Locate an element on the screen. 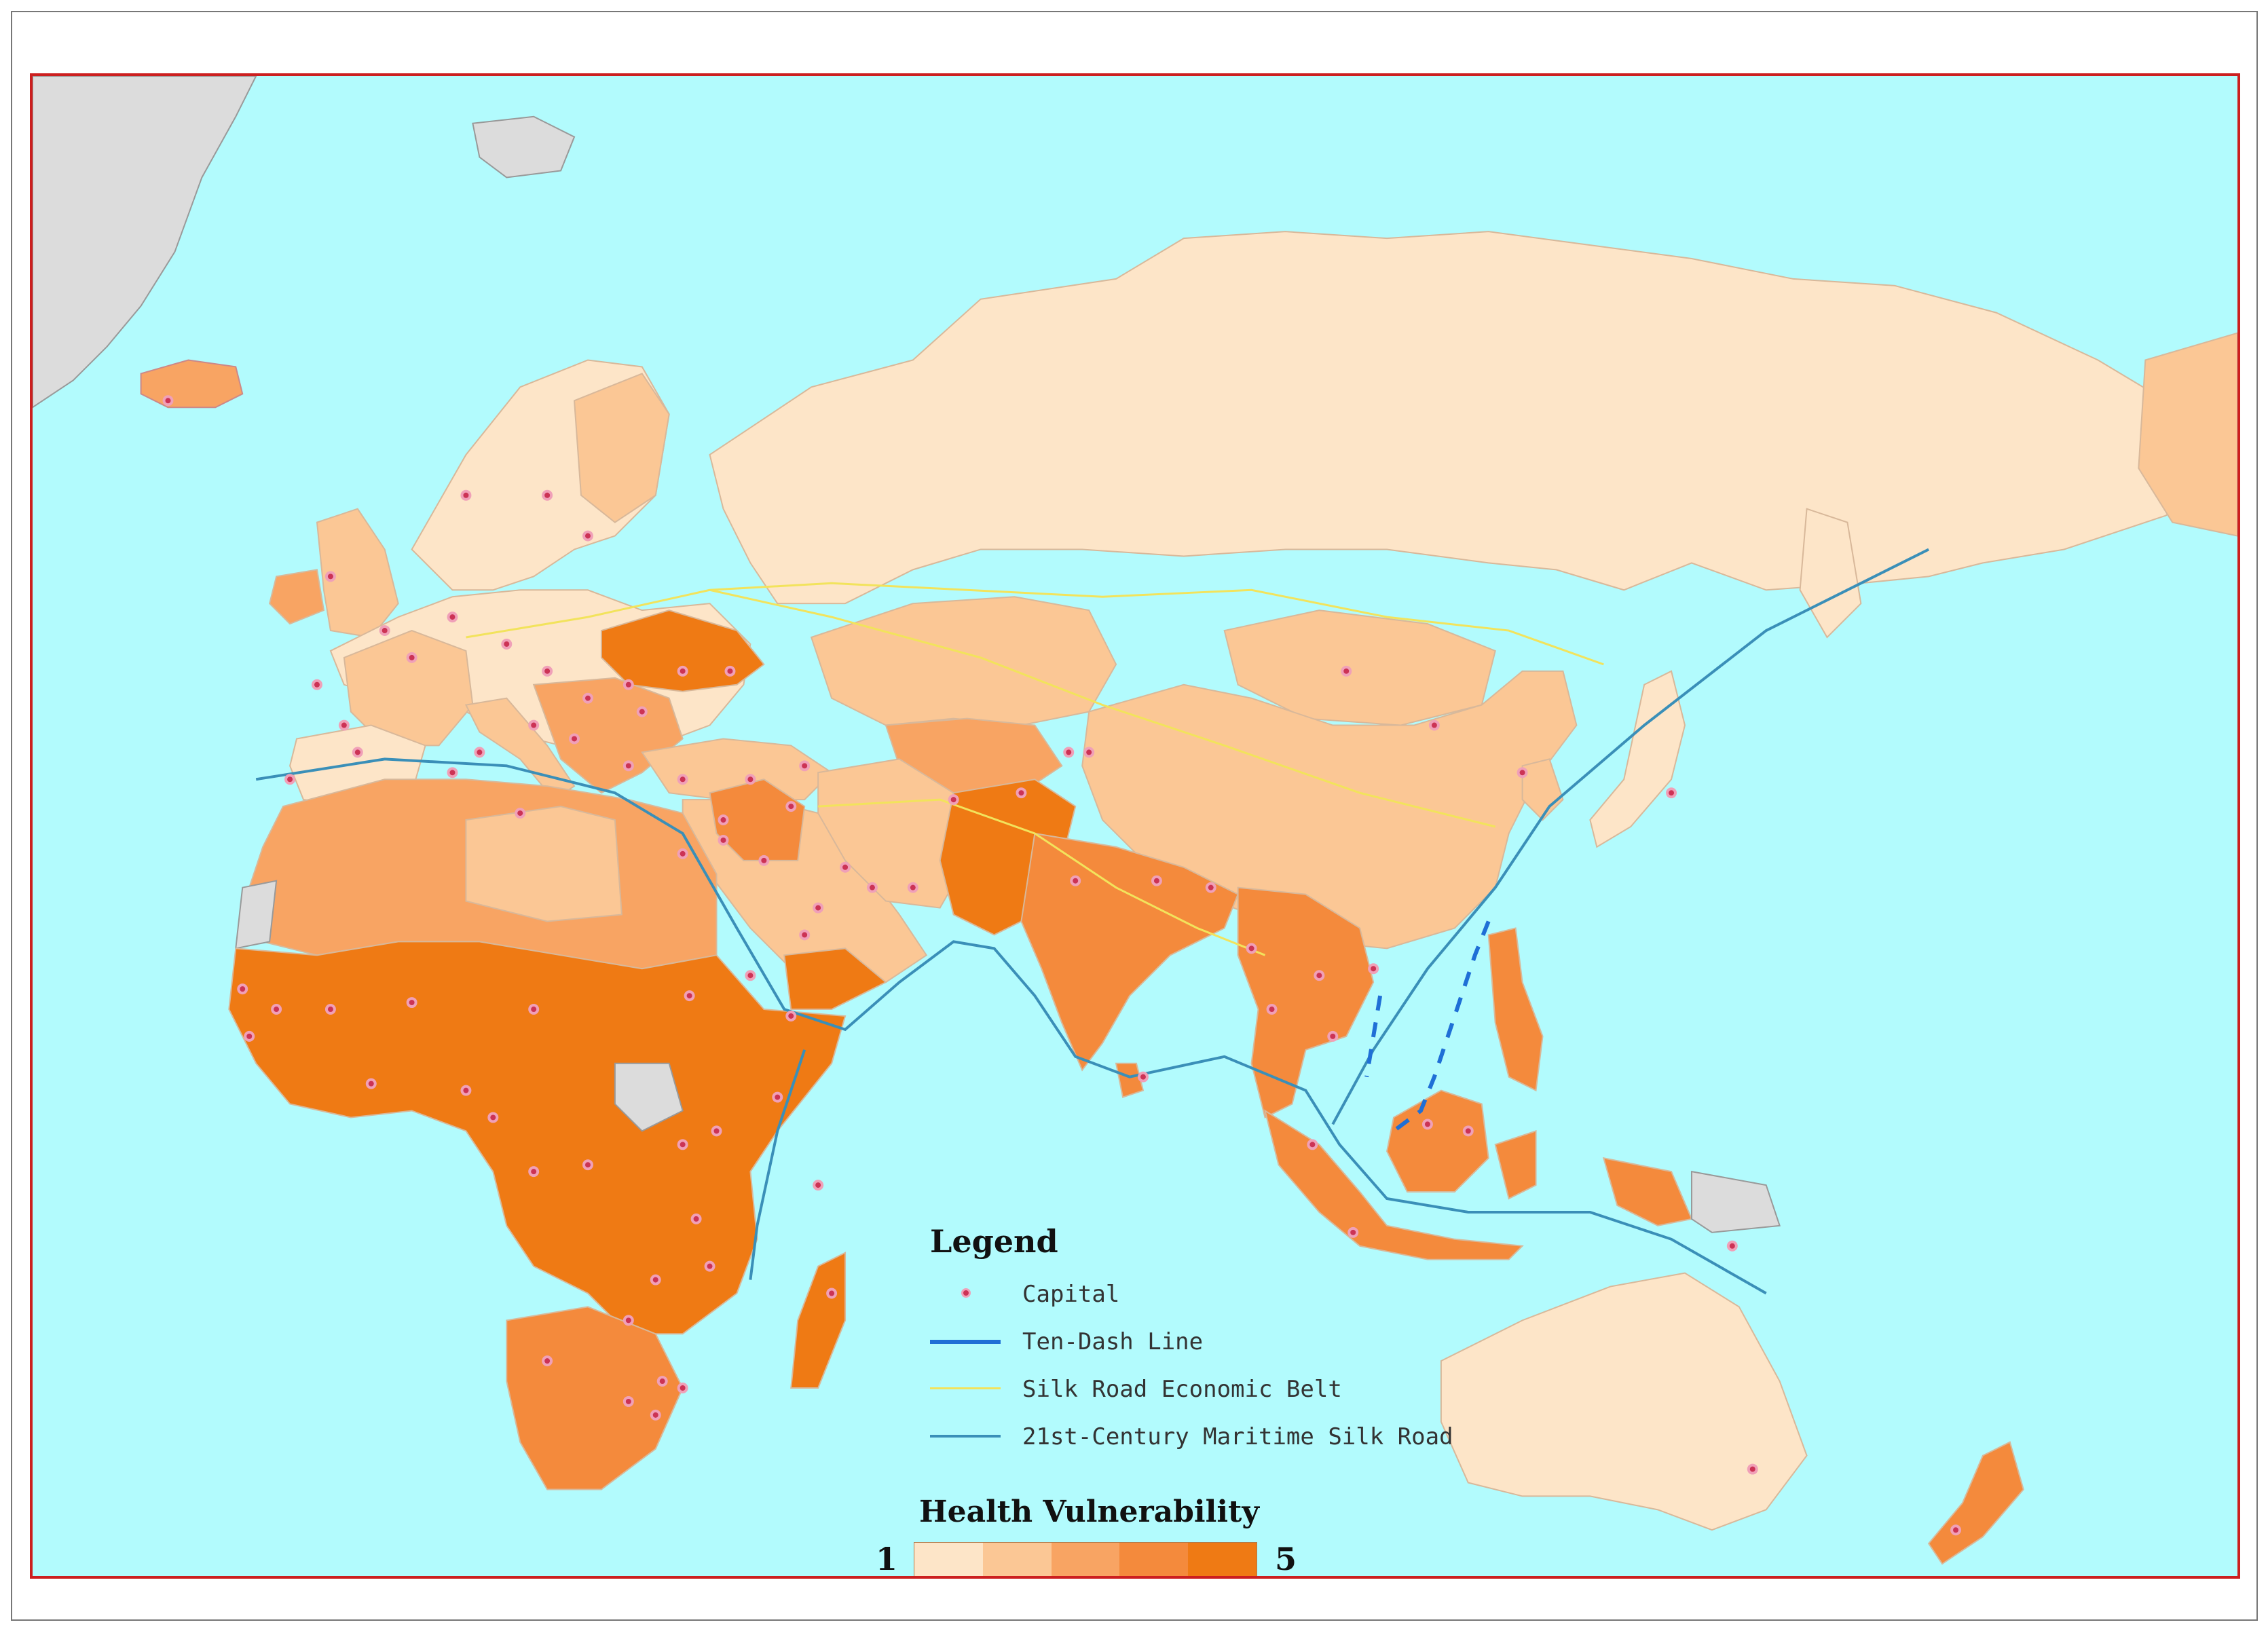  region-libya is located at coordinates (544, 864).